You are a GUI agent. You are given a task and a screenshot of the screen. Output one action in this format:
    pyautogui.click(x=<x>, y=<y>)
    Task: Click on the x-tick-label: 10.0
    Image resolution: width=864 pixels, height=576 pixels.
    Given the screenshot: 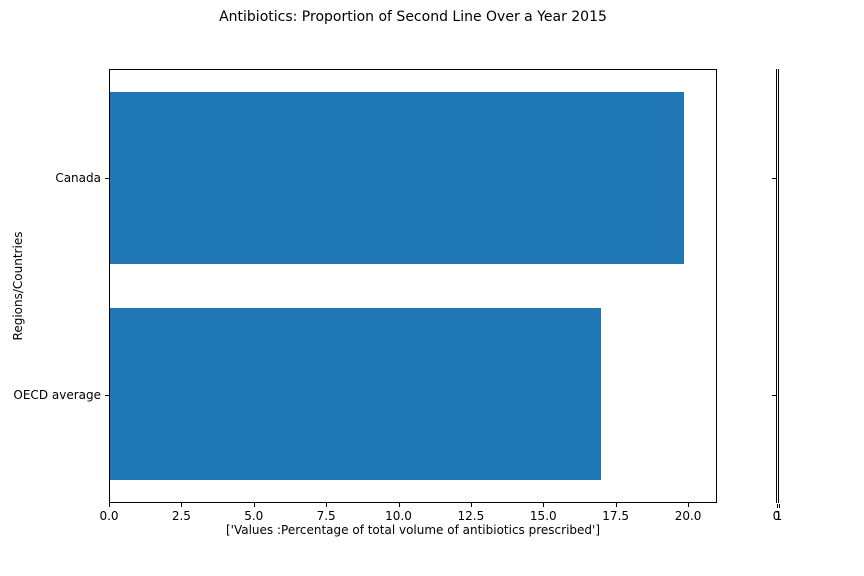 What is the action you would take?
    pyautogui.click(x=398, y=516)
    